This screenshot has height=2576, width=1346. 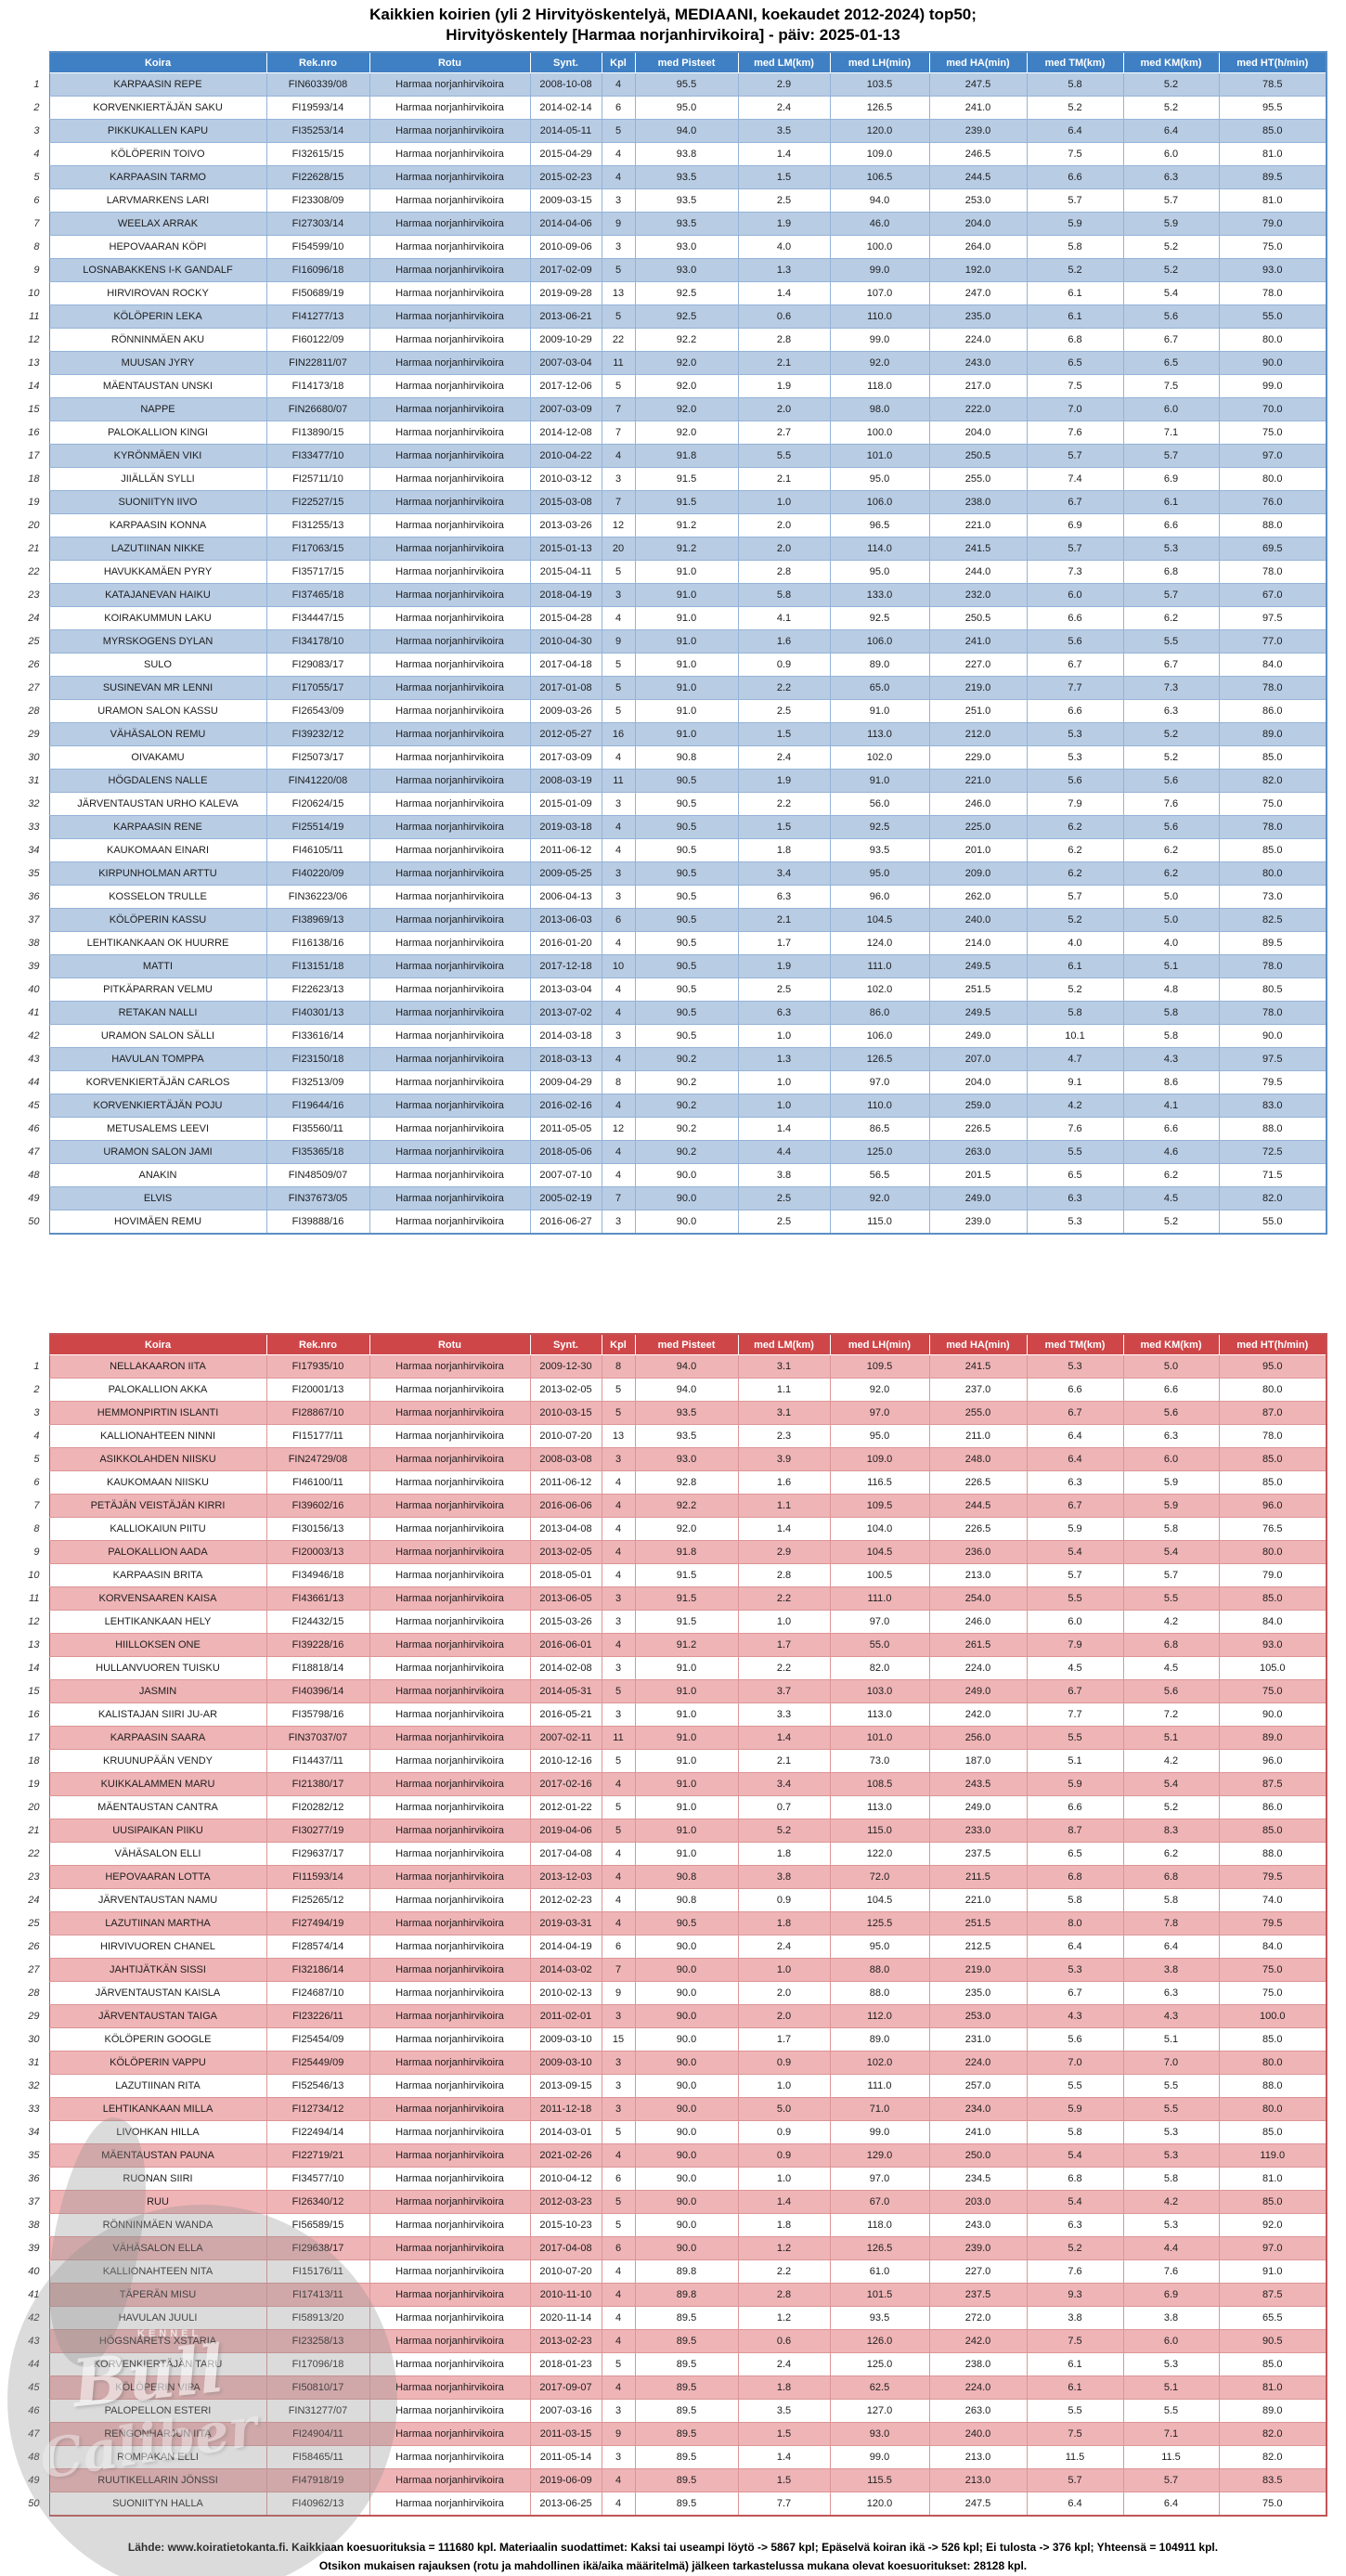 What do you see at coordinates (618, 781) in the screenshot?
I see `data-cell: 11` at bounding box center [618, 781].